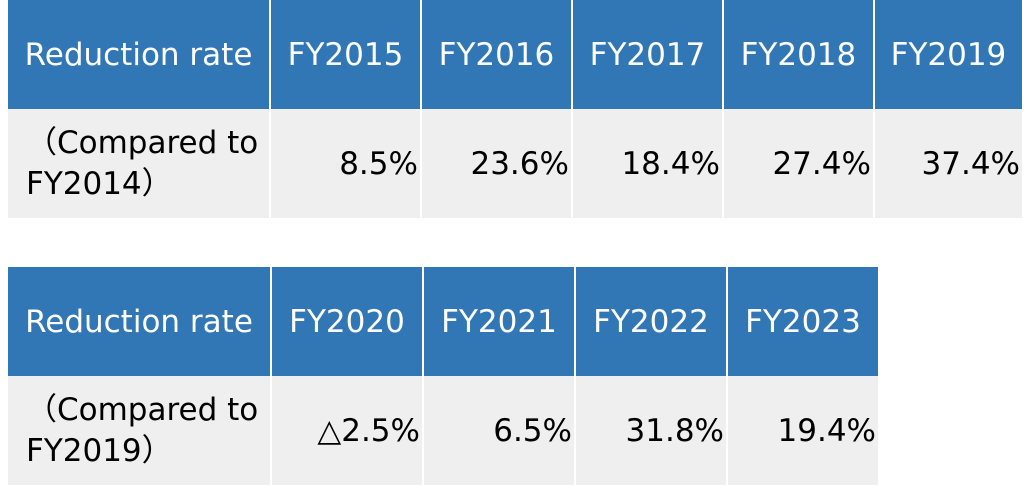 The width and height of the screenshot is (1024, 487). Describe the element at coordinates (138, 163) in the screenshot. I see `row-label: （Compared to FY2014）` at that location.